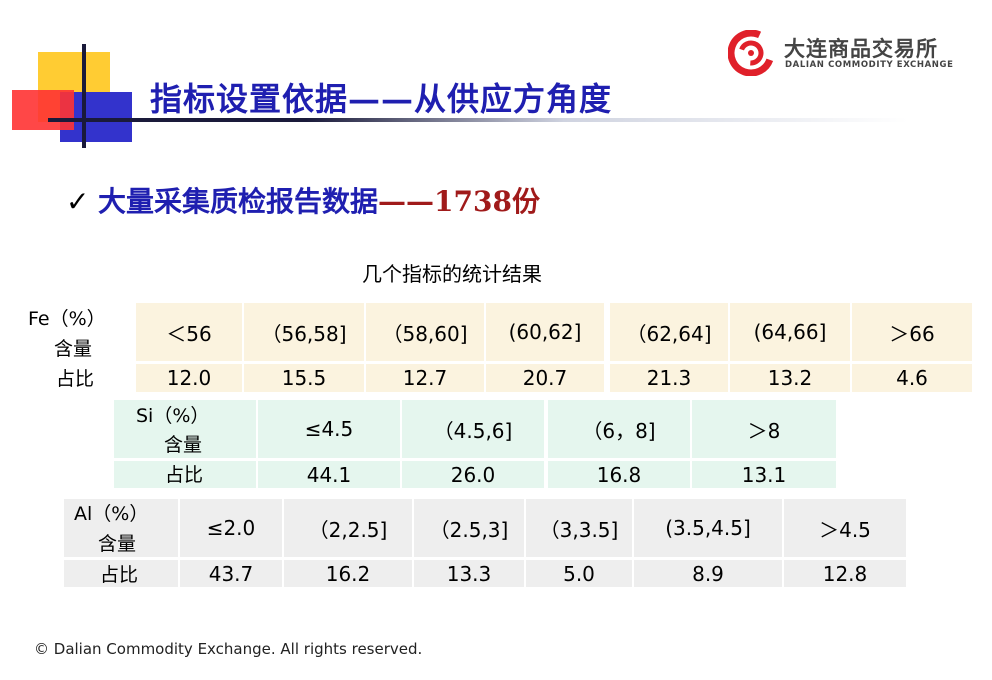 The height and width of the screenshot is (680, 992). What do you see at coordinates (790, 378) in the screenshot?
I see `fe-value-cell: 13.2` at bounding box center [790, 378].